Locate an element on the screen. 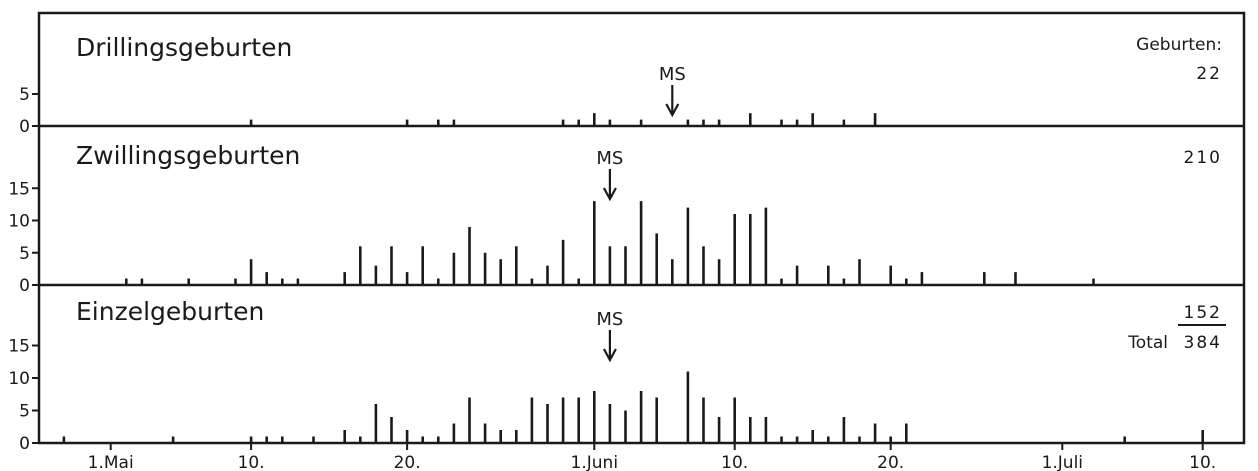 The height and width of the screenshot is (471, 1258). x-tick-label: 1.Mai is located at coordinates (111, 462).